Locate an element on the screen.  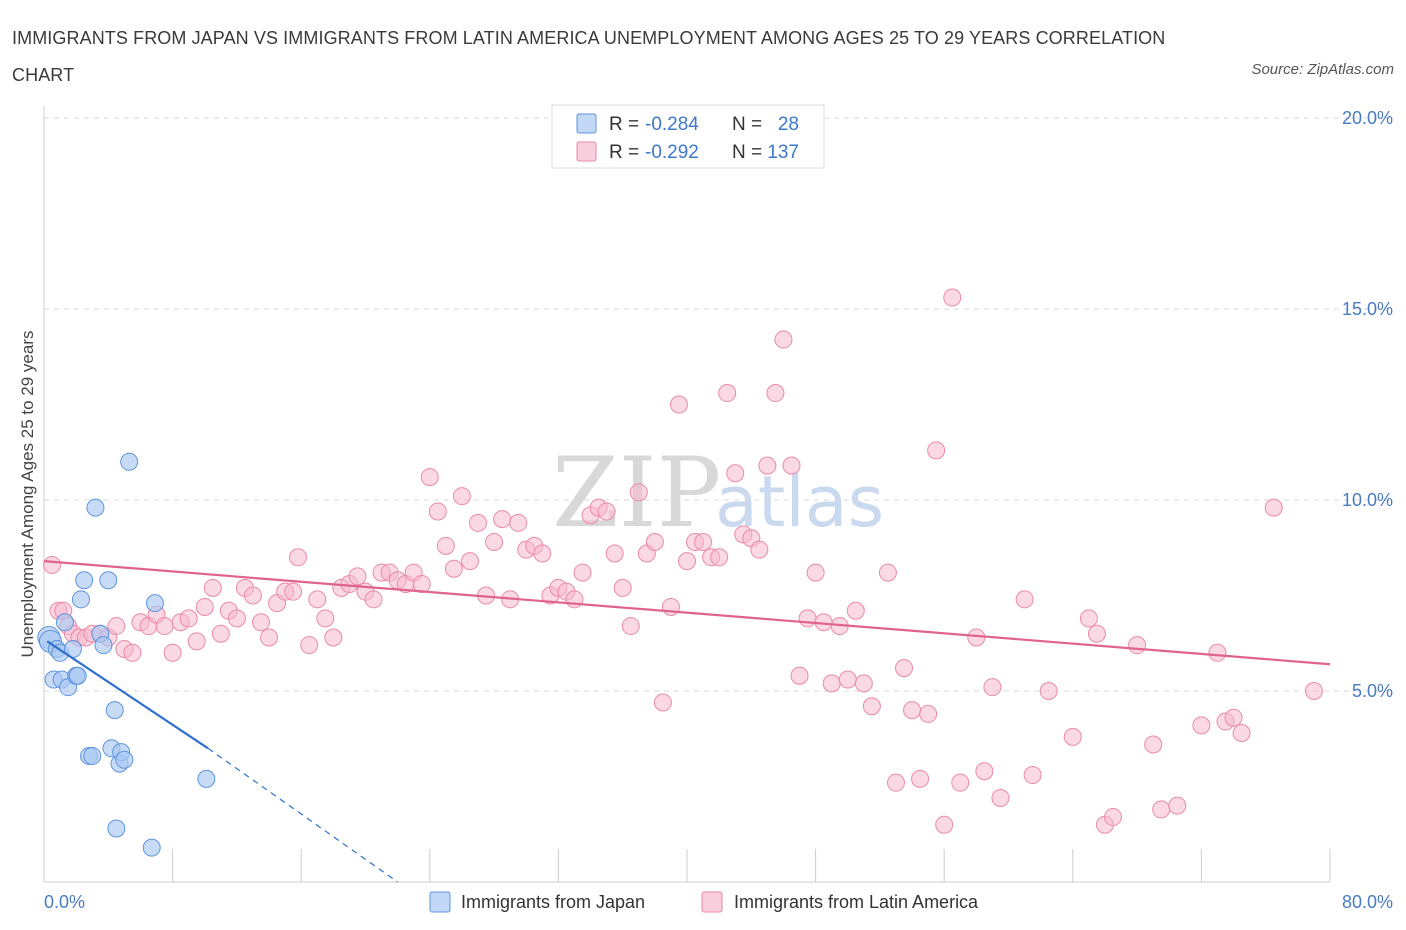
legend-japan-n-label: N = is located at coordinates (747, 124).